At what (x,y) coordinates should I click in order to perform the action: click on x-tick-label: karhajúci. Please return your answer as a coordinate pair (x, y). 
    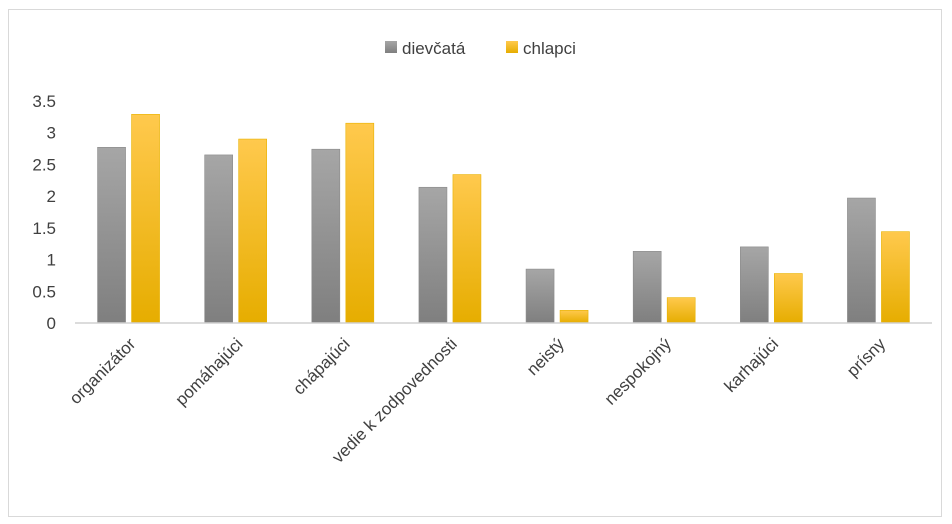
    Looking at the image, I should click on (752, 365).